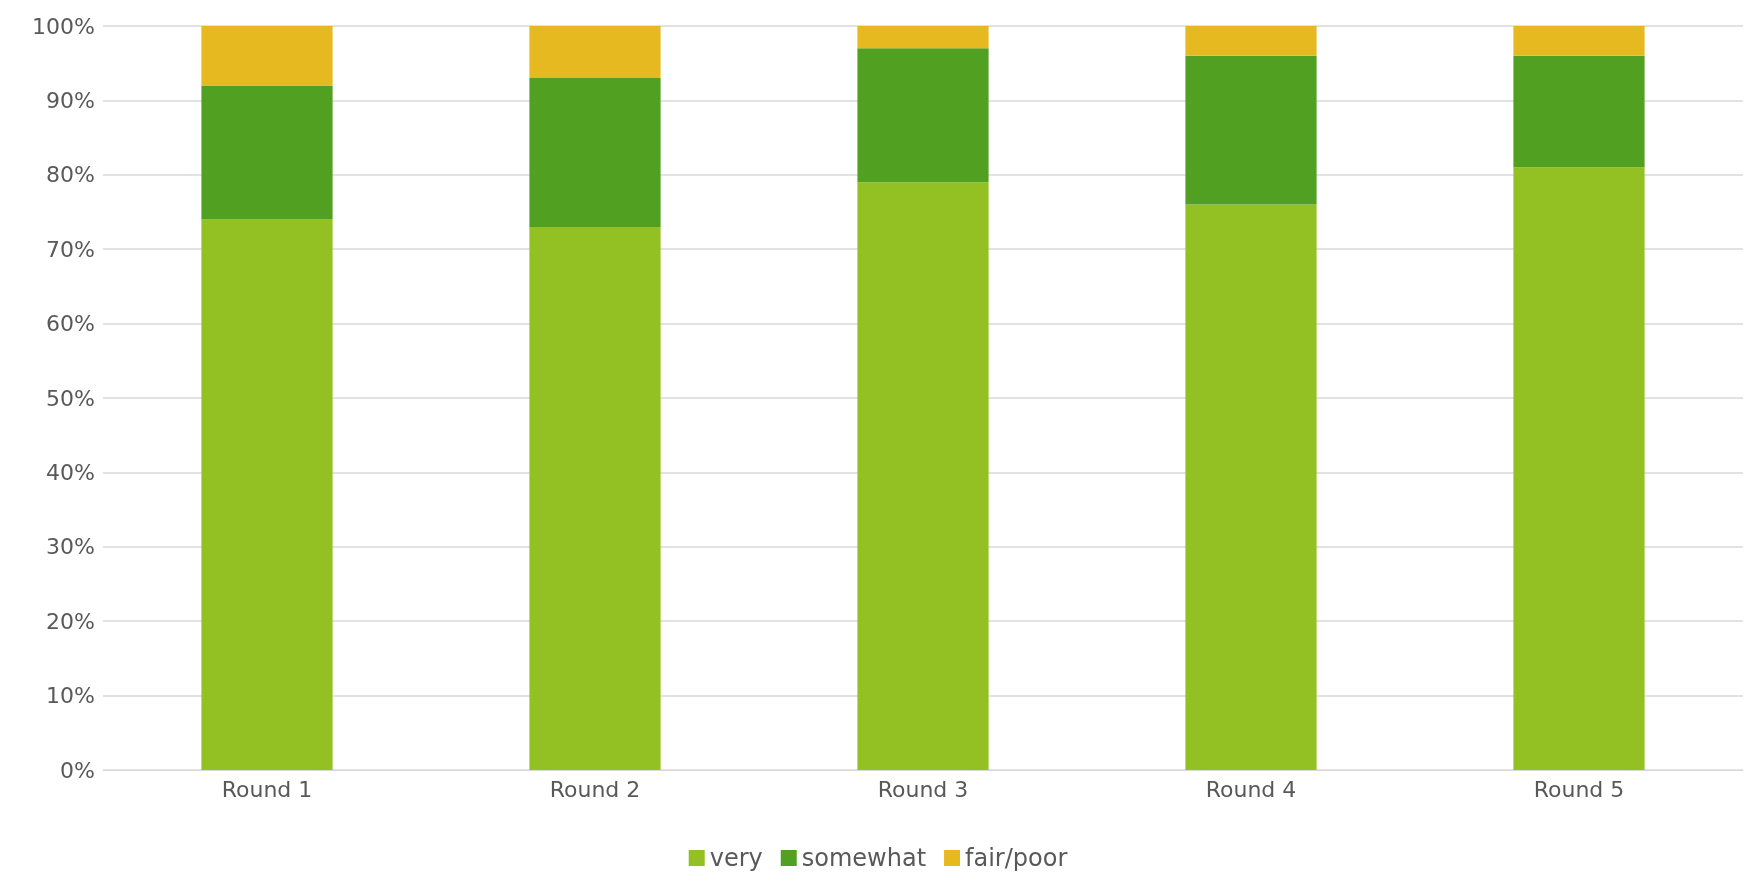 The image size is (1757, 890). Describe the element at coordinates (77, 770) in the screenshot. I see `y-tick-label: 0%` at that location.